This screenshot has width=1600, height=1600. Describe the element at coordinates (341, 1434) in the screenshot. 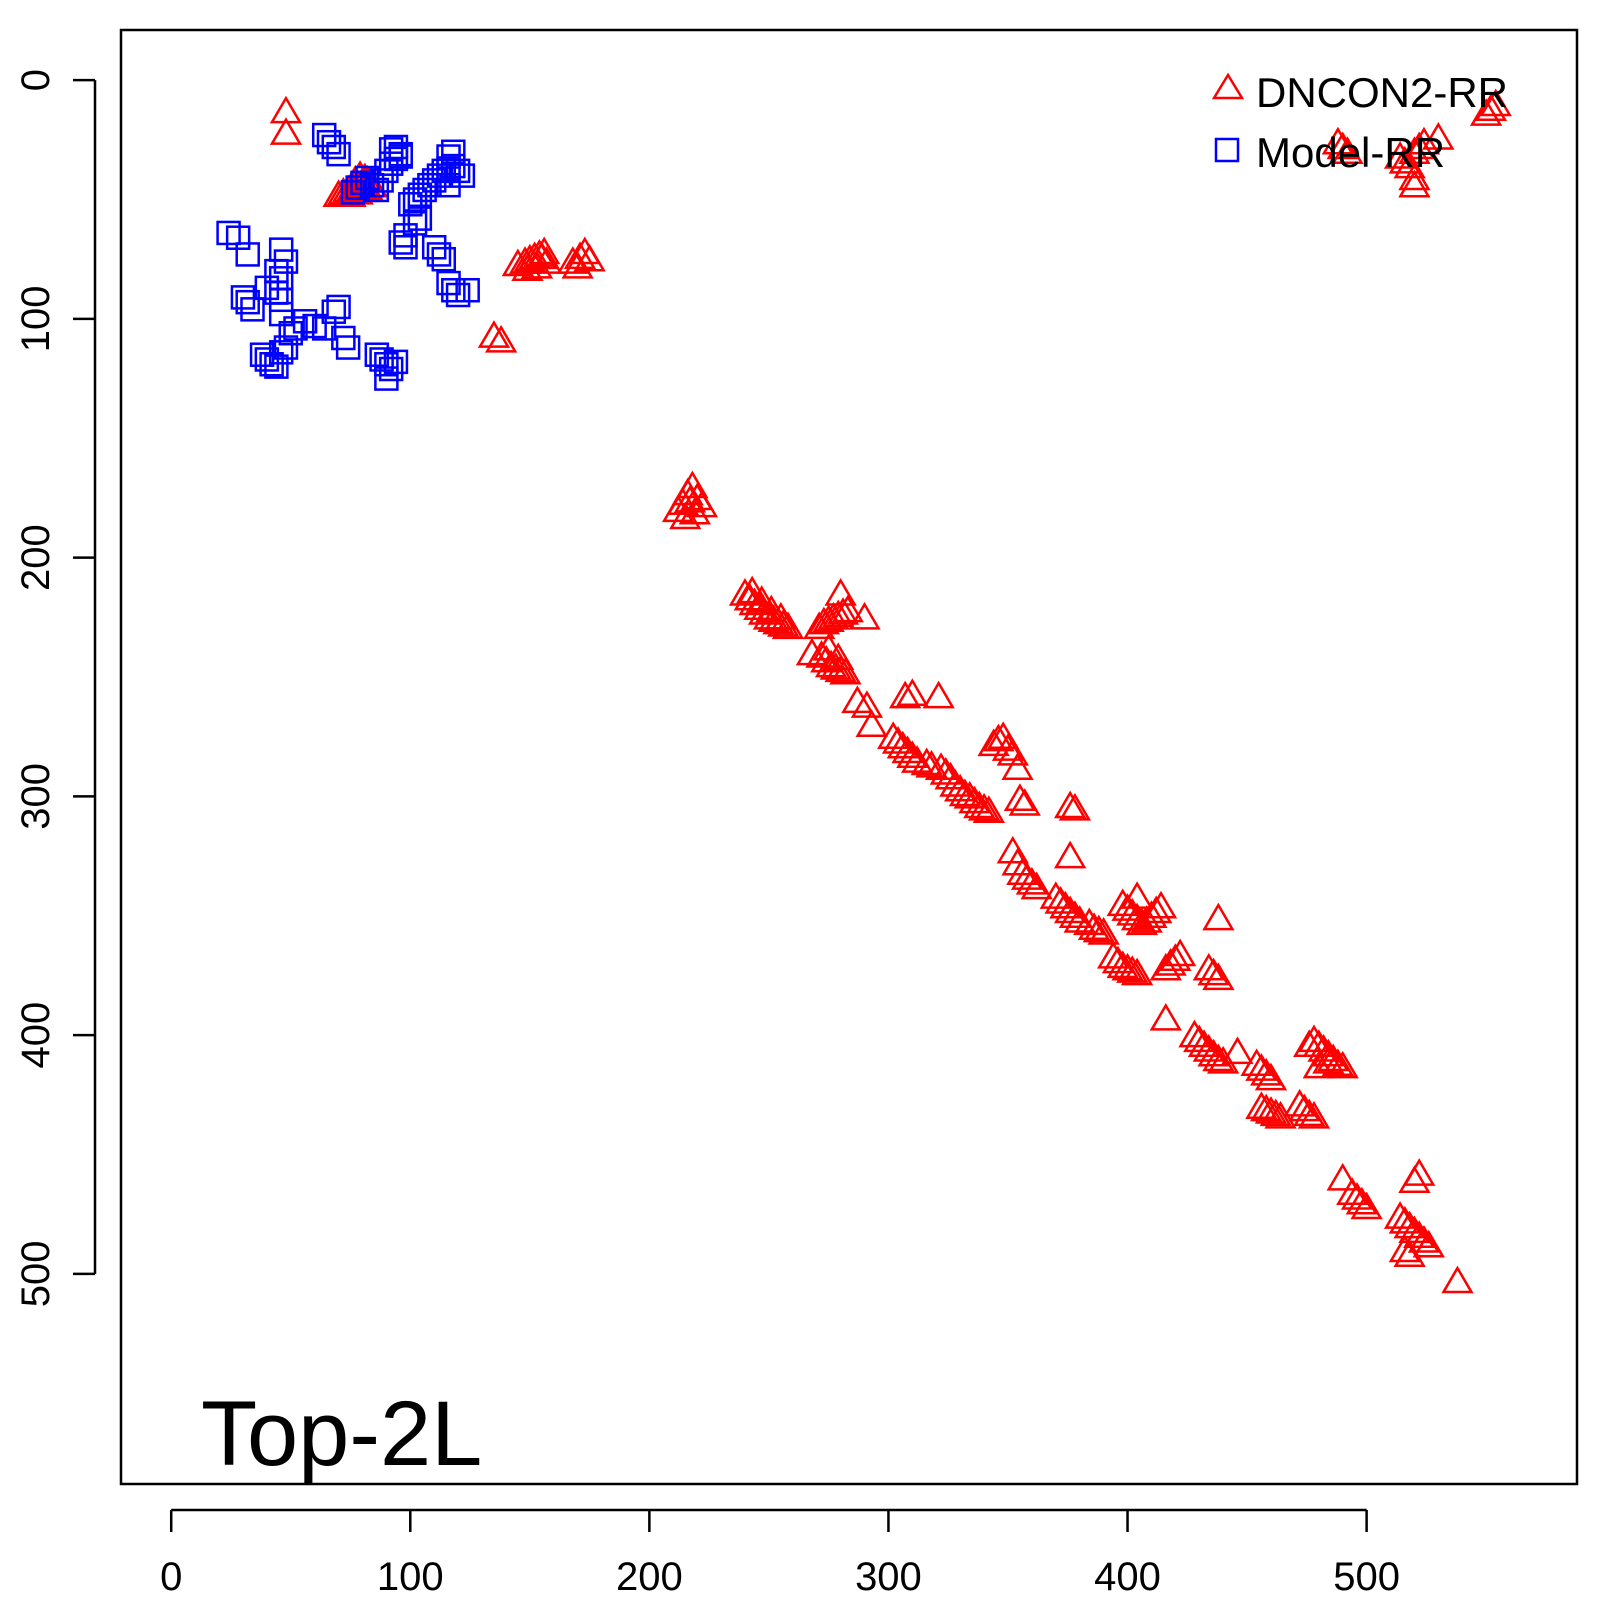

I see `panel-label: Top-2L` at that location.